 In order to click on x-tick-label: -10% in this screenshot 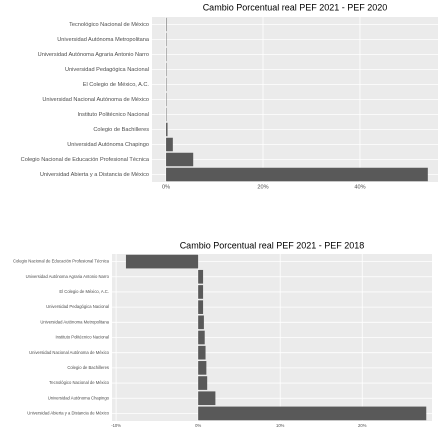, I will do `click(116, 425)`.